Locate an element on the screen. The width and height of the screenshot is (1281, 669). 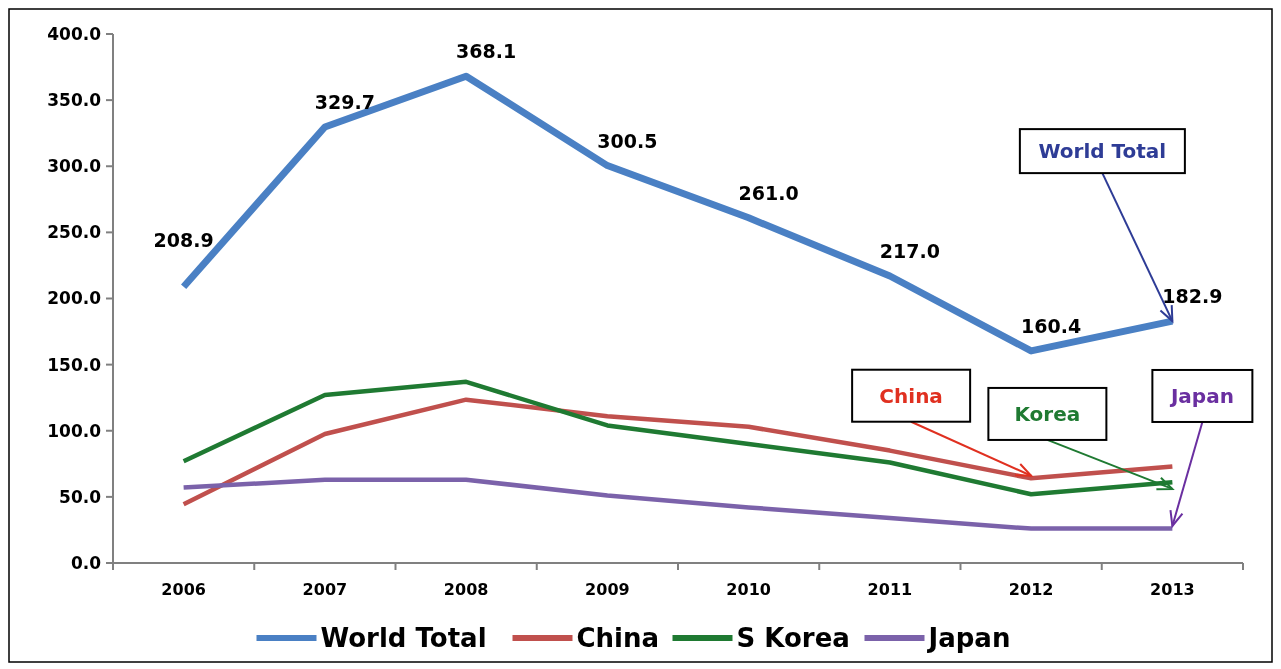
y-tick-label: 50.0 is located at coordinates (80, 496).